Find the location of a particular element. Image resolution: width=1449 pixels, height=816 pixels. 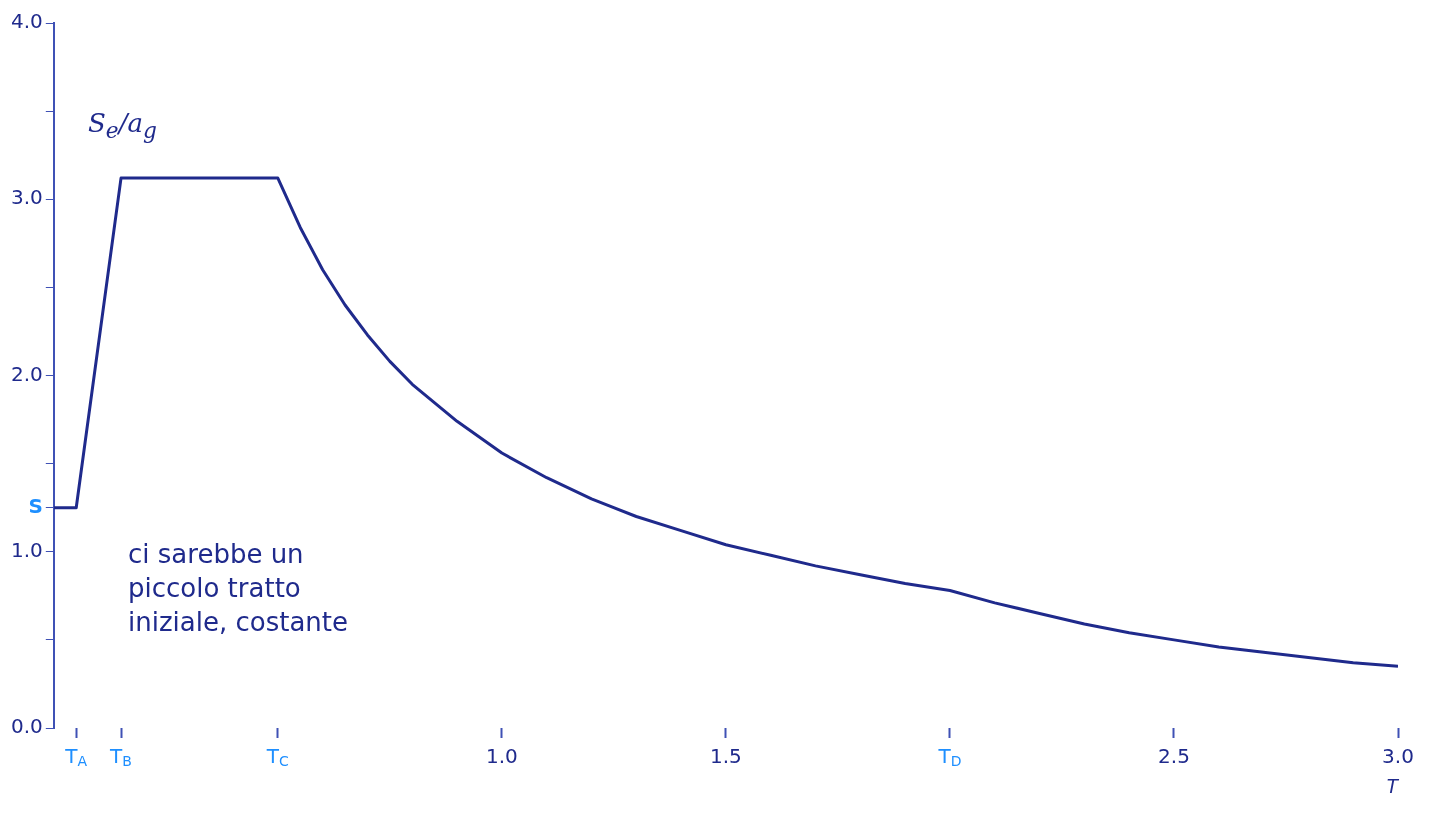

y-axis-title: S$_{e}$/a$_{g}$ is located at coordinates (122, 126).